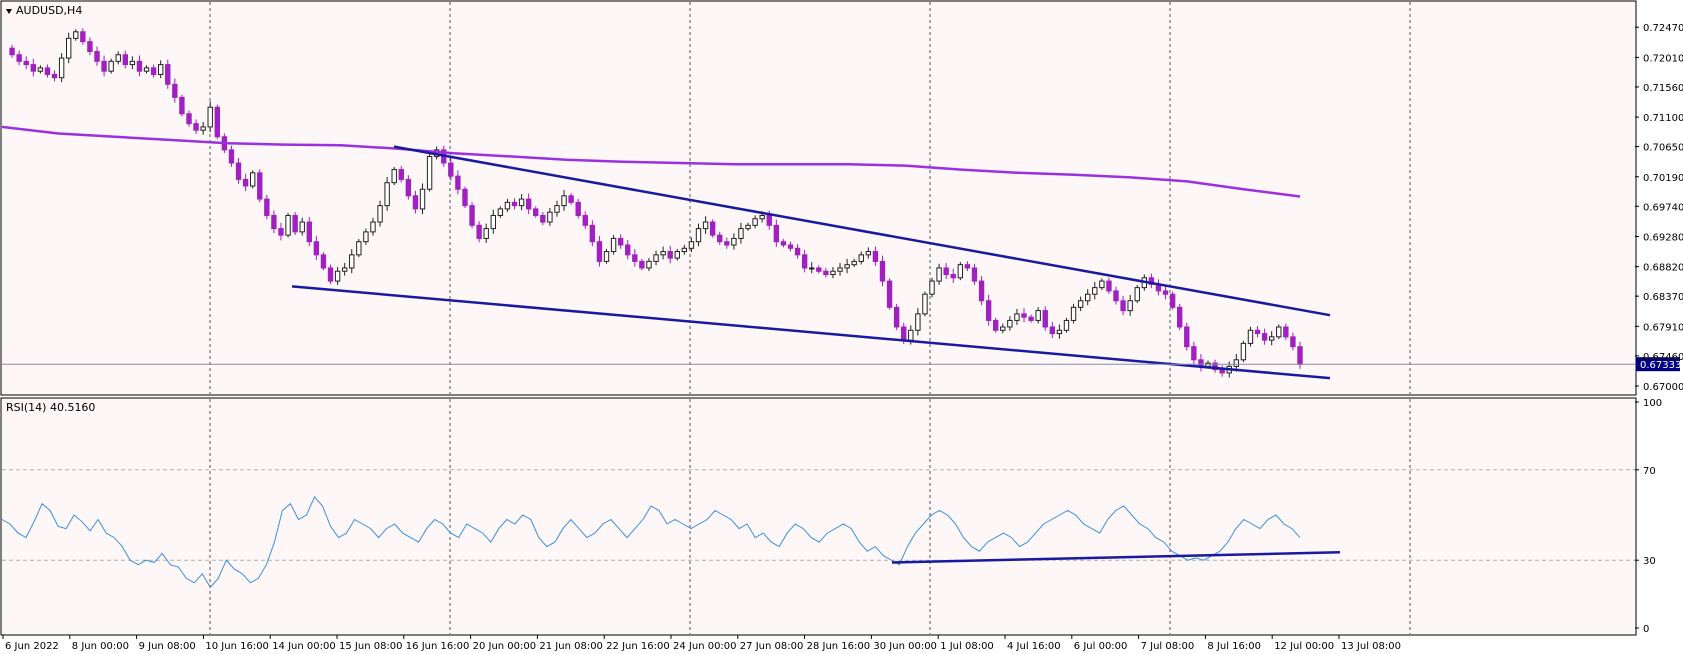 This screenshot has height=654, width=1683. I want to click on price-tick-label: 0.67460, so click(1663, 357).